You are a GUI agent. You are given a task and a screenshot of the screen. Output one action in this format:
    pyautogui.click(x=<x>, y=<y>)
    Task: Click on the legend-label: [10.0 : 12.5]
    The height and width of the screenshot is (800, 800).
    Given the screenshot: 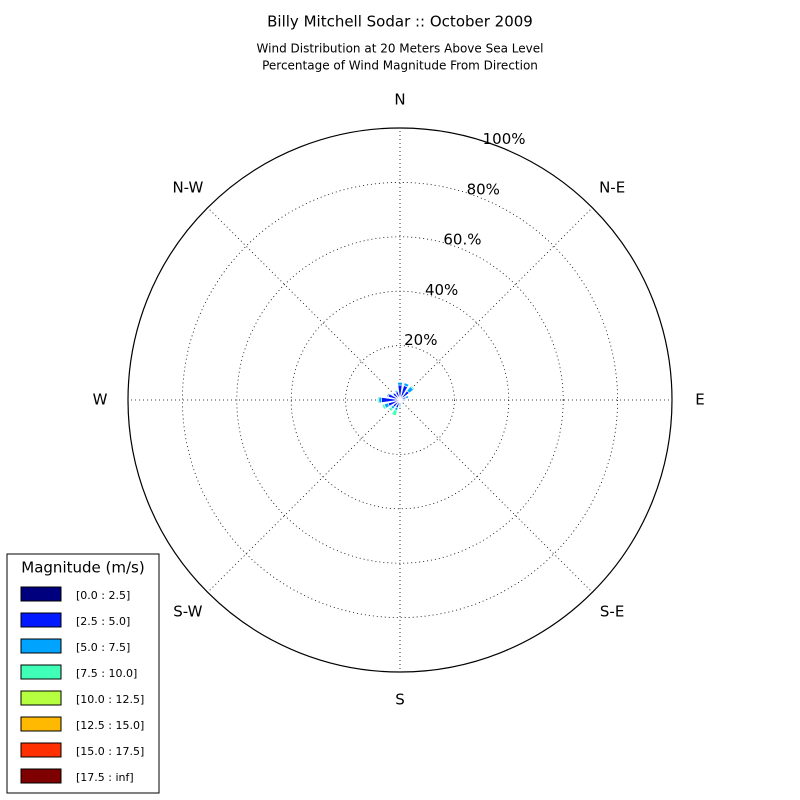 What is the action you would take?
    pyautogui.click(x=110, y=699)
    